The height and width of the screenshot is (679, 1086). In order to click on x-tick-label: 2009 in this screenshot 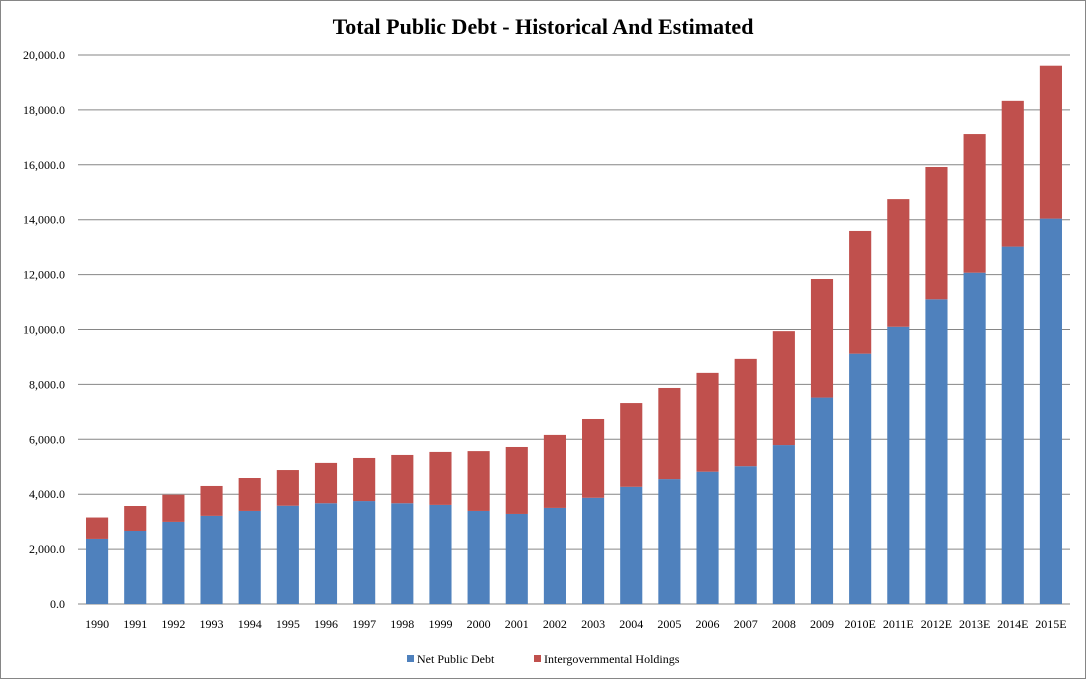, I will do `click(822, 624)`.